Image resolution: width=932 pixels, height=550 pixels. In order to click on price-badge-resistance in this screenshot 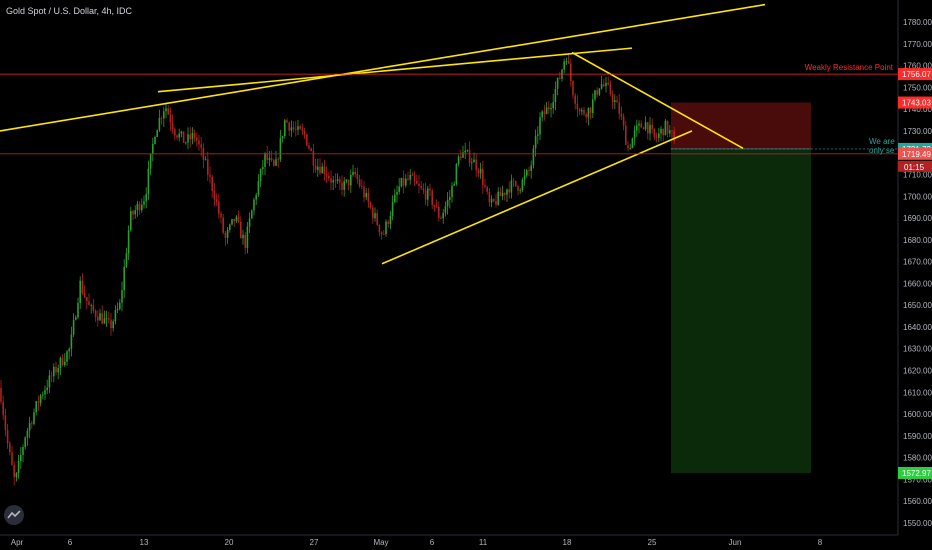, I will do `click(915, 74)`.